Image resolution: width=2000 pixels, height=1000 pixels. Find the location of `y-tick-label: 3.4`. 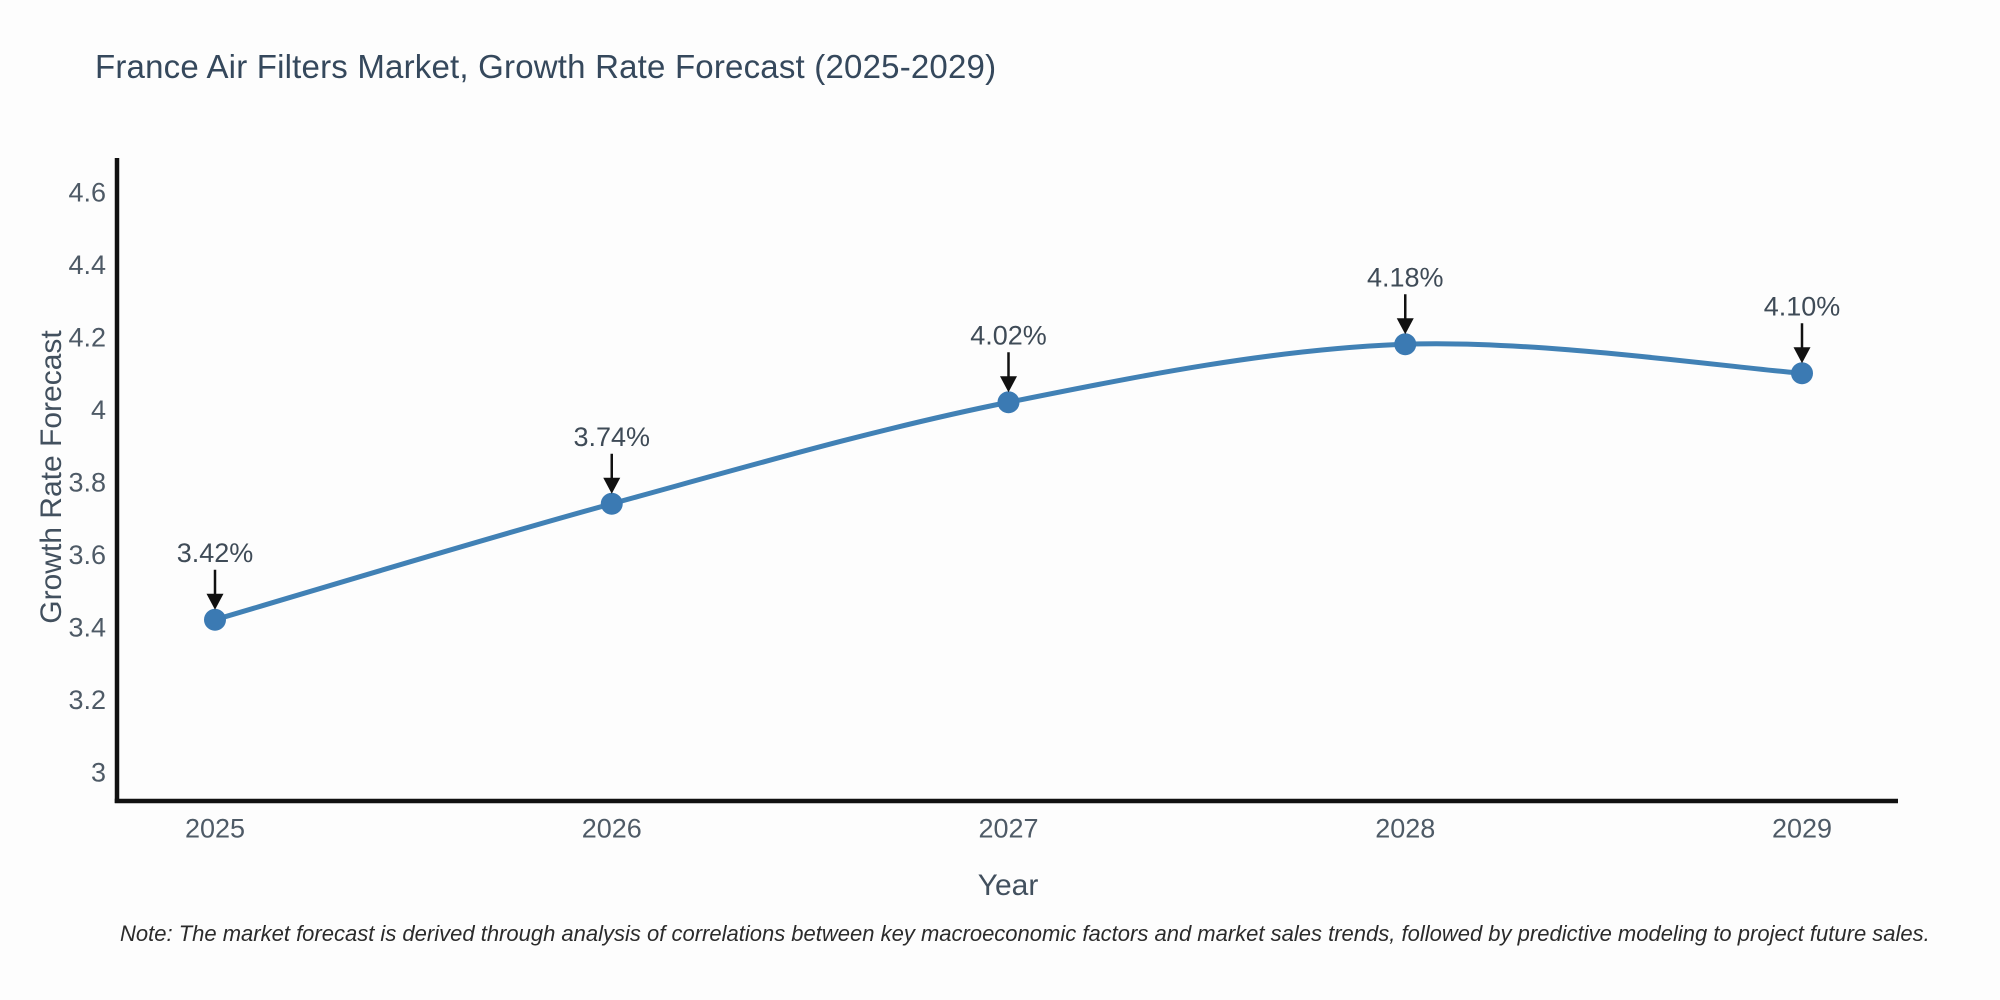

y-tick-label: 3.4 is located at coordinates (87, 628).